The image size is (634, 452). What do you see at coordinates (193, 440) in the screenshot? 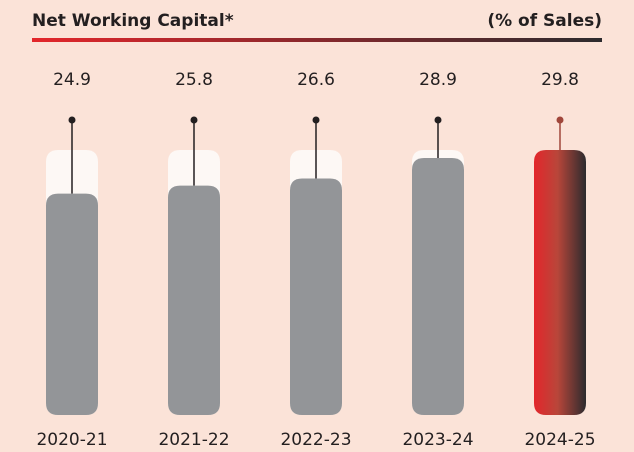
I see `x-tick-label: 2021-22` at bounding box center [193, 440].